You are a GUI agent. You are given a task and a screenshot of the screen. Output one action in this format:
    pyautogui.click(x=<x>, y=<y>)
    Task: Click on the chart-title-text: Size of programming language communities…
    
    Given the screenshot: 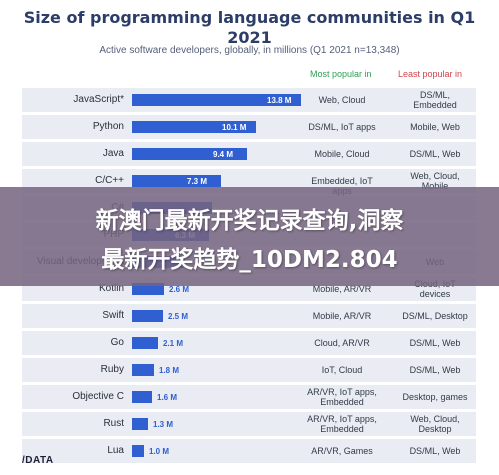 What is the action you would take?
    pyautogui.click(x=249, y=27)
    